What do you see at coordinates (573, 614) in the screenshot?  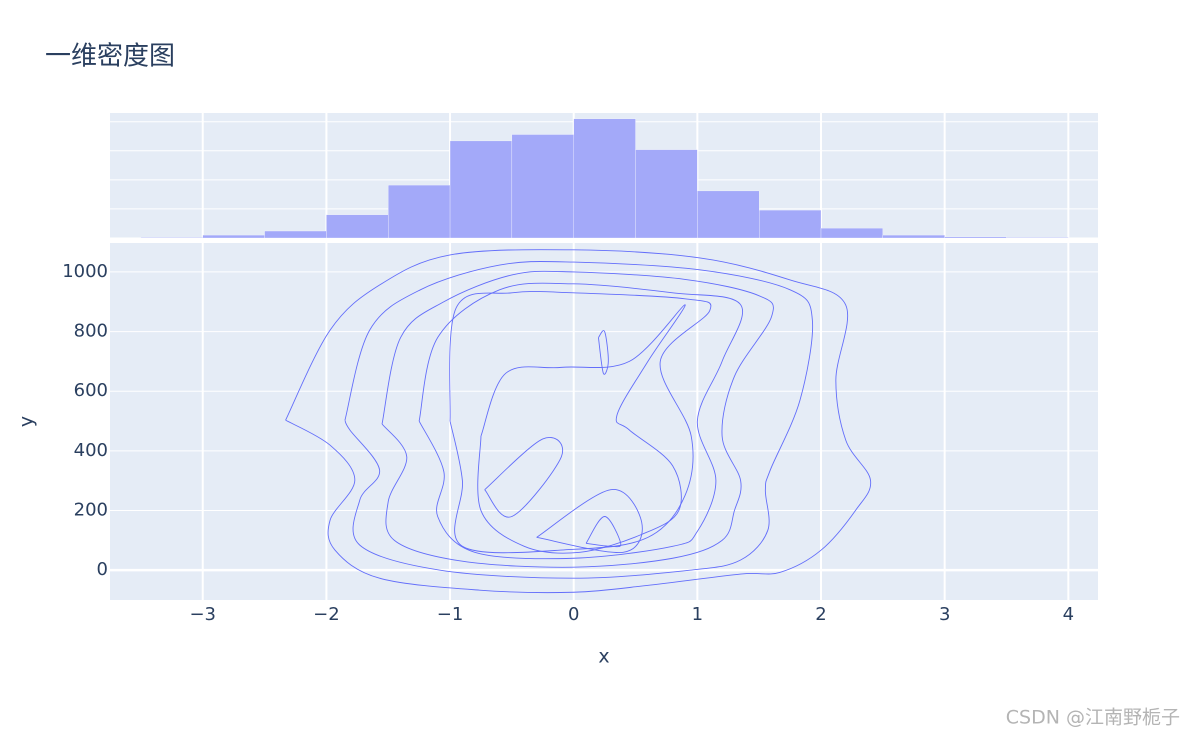 I see `x-tick-label: 0` at bounding box center [573, 614].